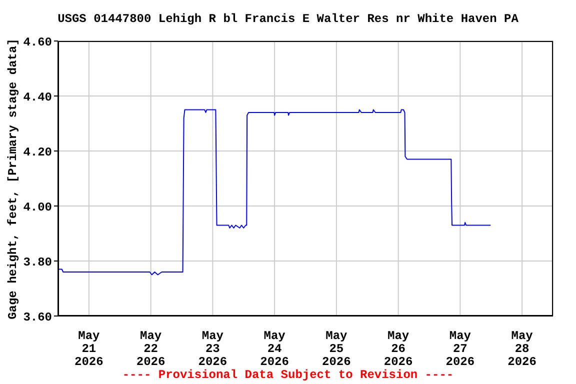 The height and width of the screenshot is (384, 576). I want to click on x-tick-label: May 23 2026, so click(213, 349).